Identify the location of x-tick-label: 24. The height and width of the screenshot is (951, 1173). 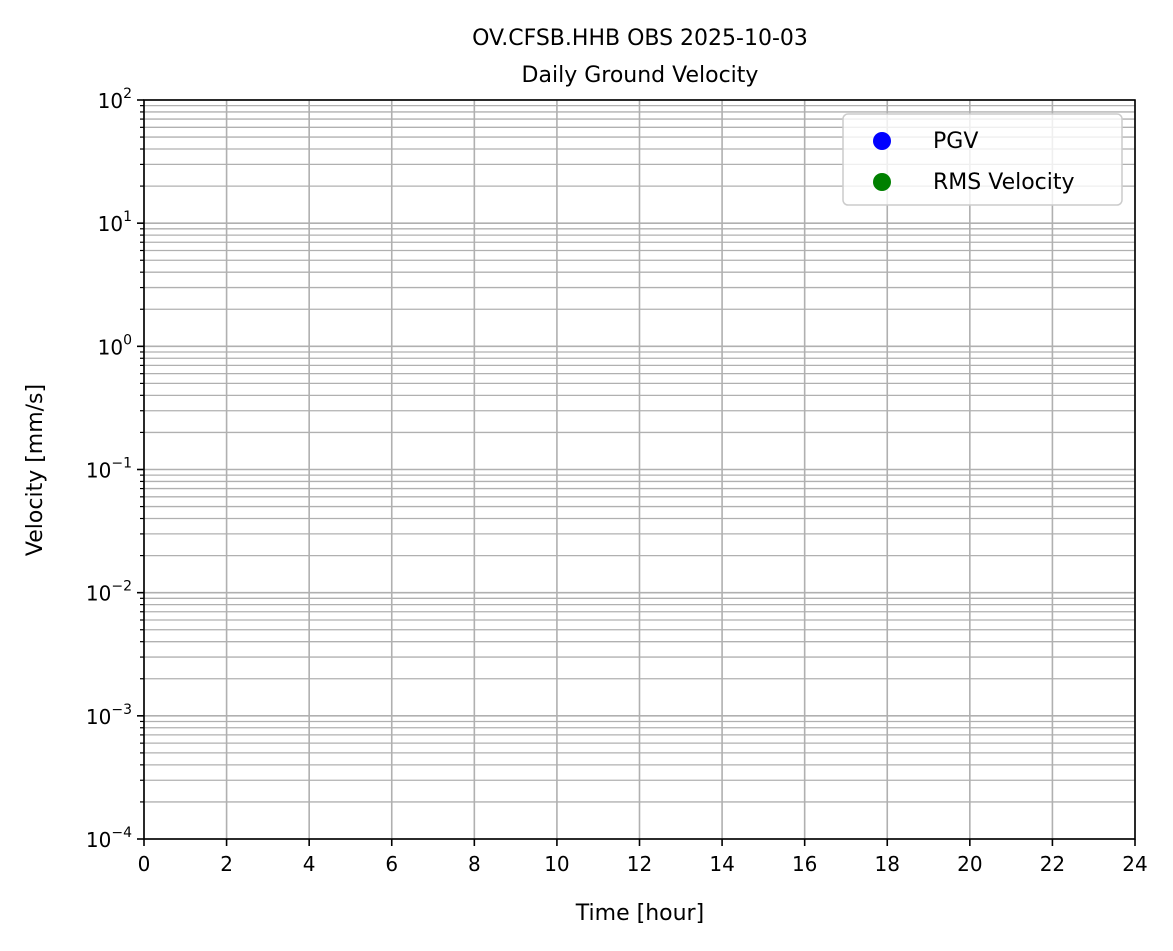
(1134, 864).